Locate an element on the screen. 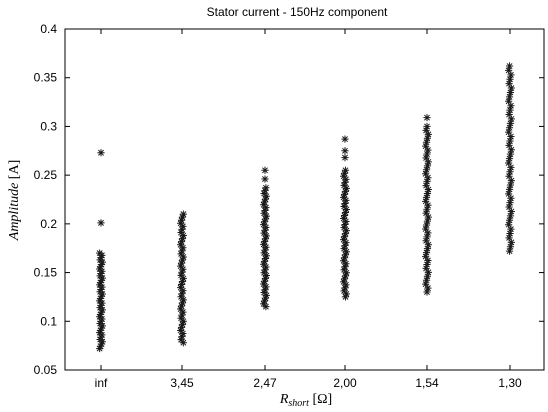  y-axis-label: Amplitude [A] is located at coordinates (14, 200).